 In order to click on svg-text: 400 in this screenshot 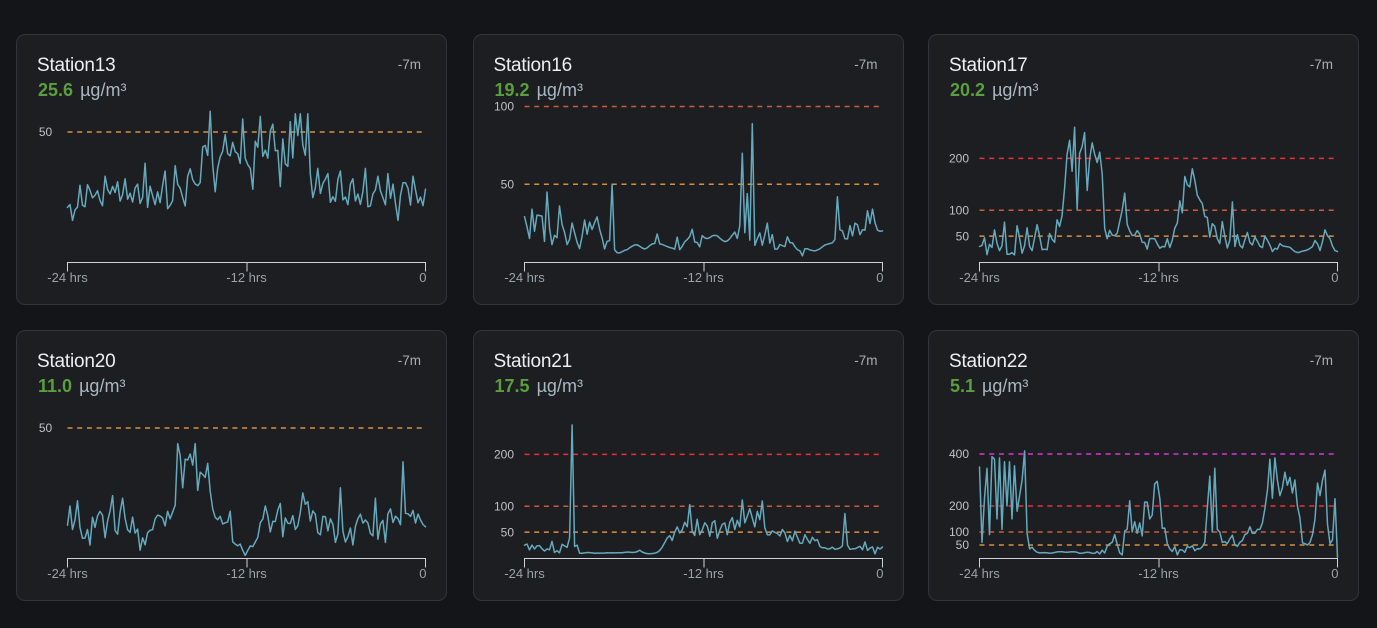, I will do `click(959, 454)`.